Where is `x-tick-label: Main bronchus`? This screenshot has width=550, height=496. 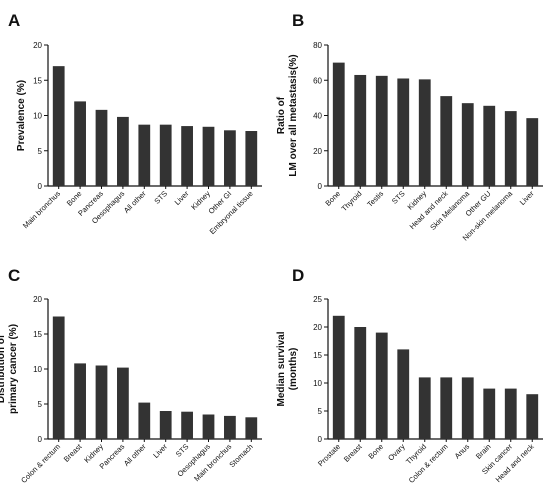 x-tick-label: Main bronchus is located at coordinates (41, 209).